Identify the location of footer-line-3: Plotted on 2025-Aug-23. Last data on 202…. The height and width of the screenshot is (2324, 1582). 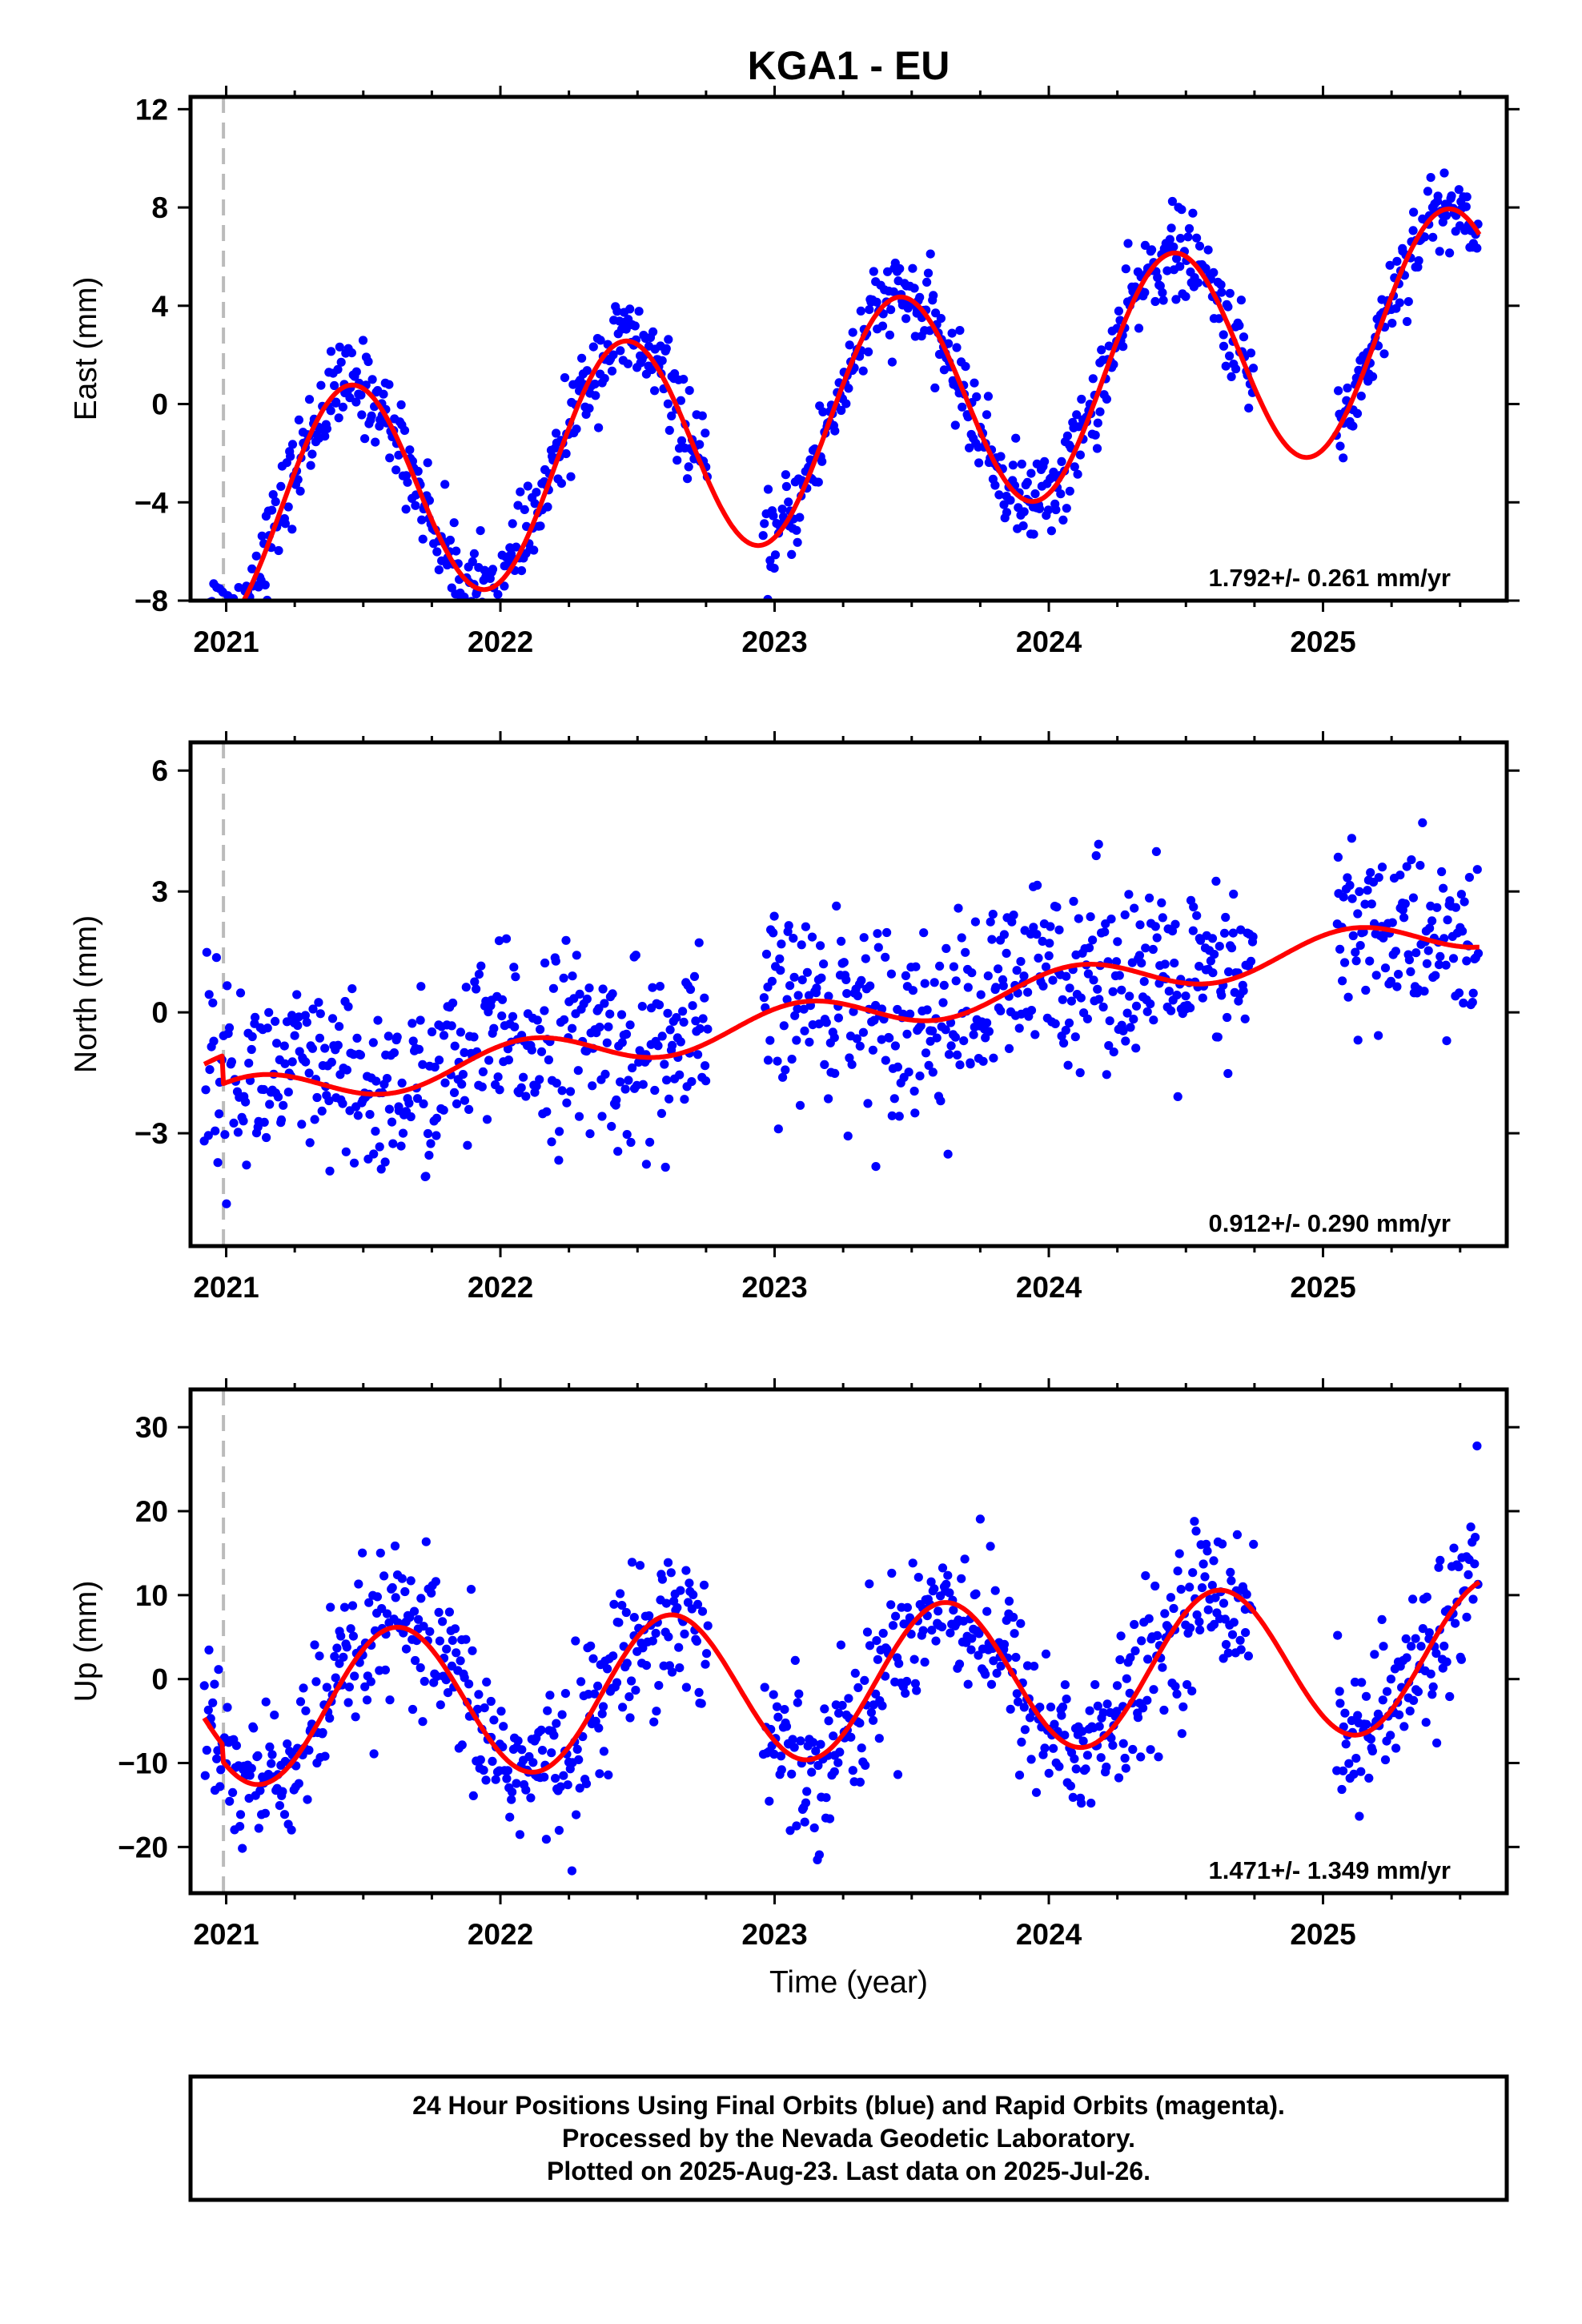
(848, 2171).